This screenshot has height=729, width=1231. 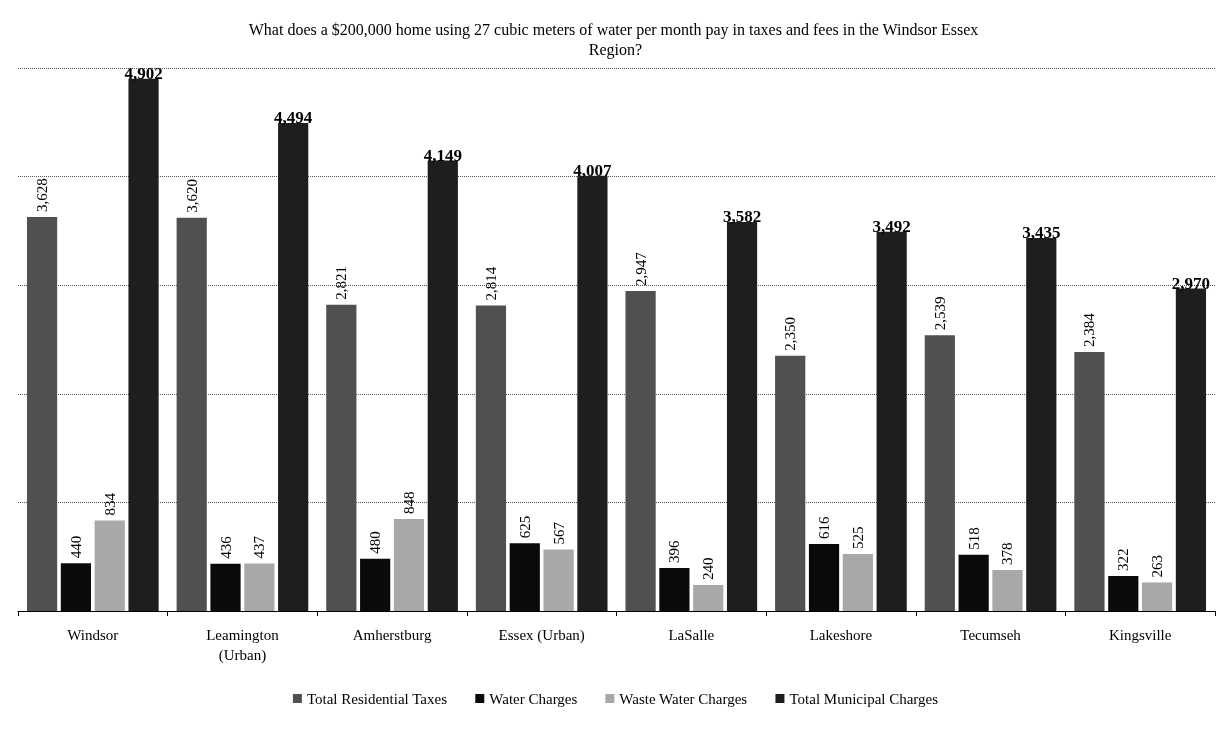 I want to click on data-label: 3,628, so click(x=42, y=195).